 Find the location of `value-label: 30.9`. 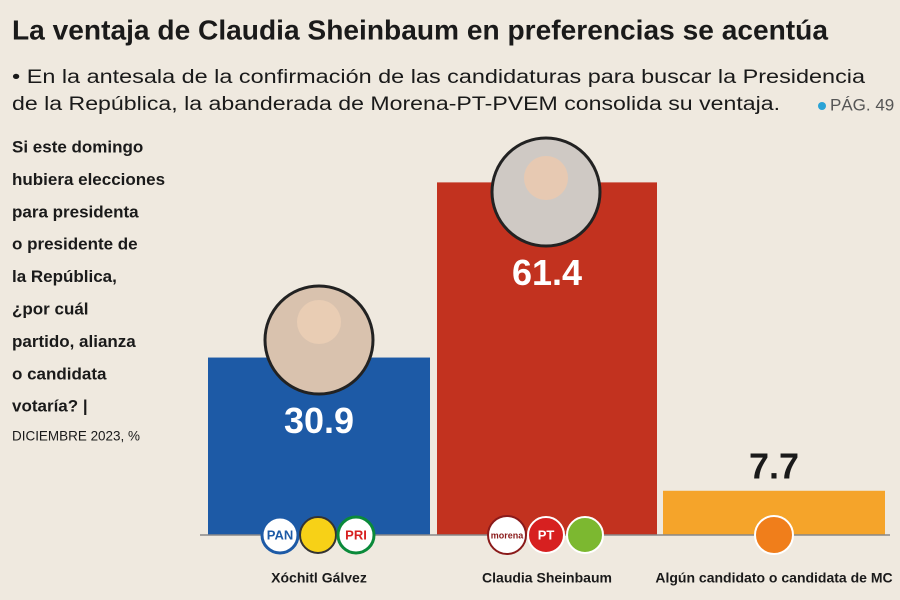

value-label: 30.9 is located at coordinates (319, 420).